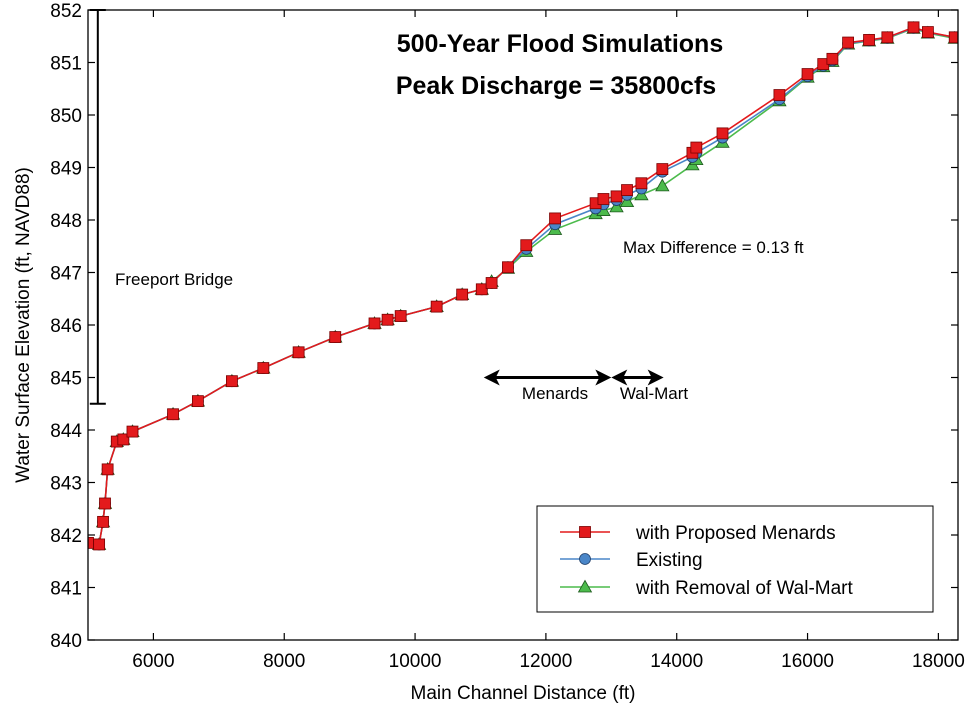 The height and width of the screenshot is (715, 972). What do you see at coordinates (744, 588) in the screenshot?
I see `legend-label-removal-walmart: with Removal of Wal-Mart` at bounding box center [744, 588].